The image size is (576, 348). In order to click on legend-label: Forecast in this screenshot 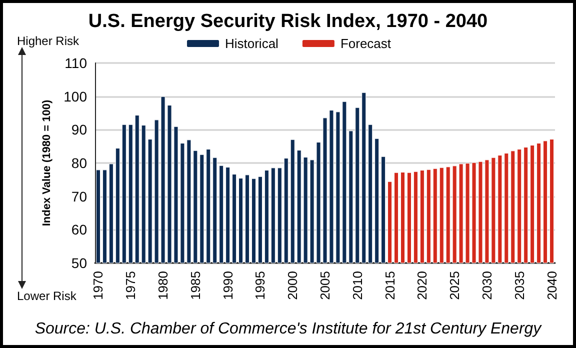, I will do `click(366, 43)`.